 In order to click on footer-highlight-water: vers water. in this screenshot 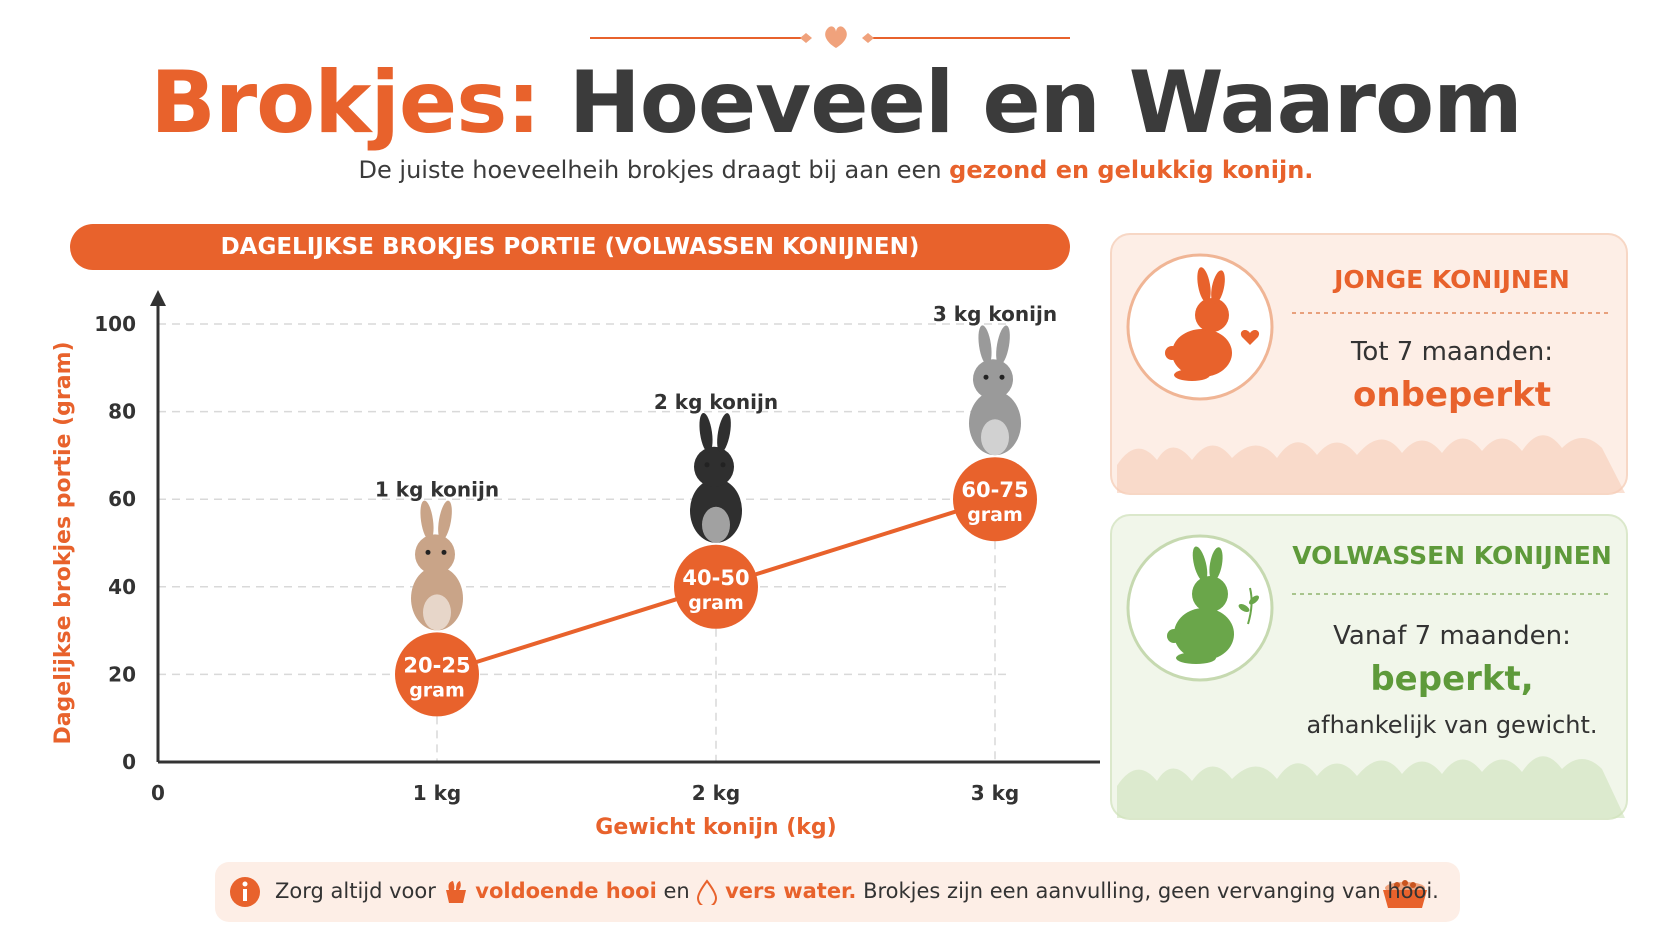, I will do `click(791, 891)`.